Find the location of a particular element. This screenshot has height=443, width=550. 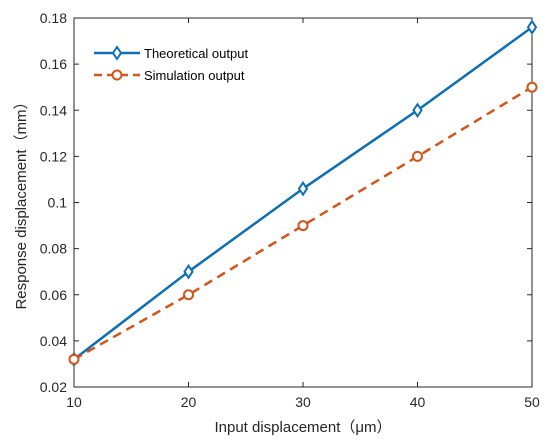

y-tick-label: 0.16 is located at coordinates (53, 64).